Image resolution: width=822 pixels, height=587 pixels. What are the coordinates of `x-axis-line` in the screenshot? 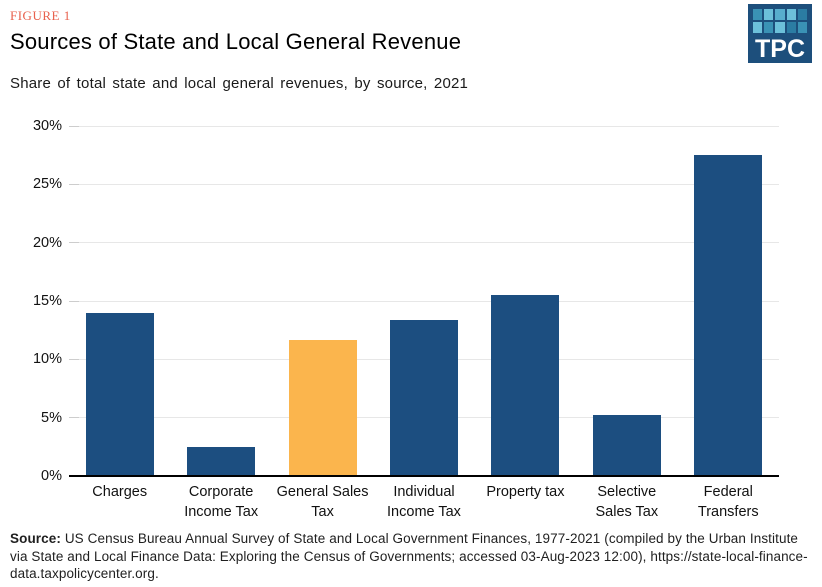 It's located at (424, 476).